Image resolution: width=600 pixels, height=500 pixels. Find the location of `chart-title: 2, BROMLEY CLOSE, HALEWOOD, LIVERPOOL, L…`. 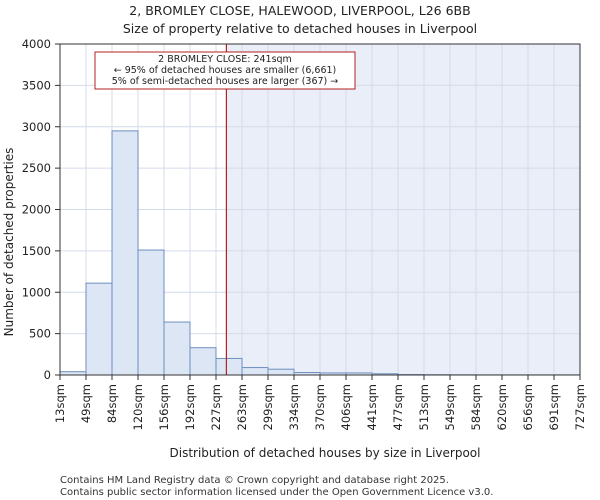

chart-title: 2, BROMLEY CLOSE, HALEWOOD, LIVERPOOL, L… is located at coordinates (299, 10).